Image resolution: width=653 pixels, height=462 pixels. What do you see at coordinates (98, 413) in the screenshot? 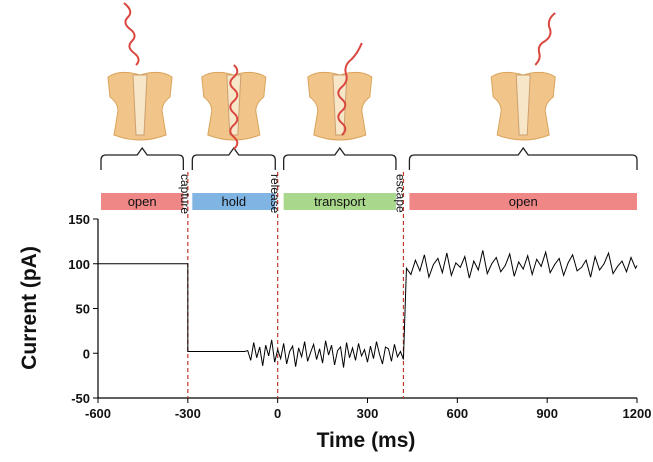
I see `x-tick-label: -600` at bounding box center [98, 413].